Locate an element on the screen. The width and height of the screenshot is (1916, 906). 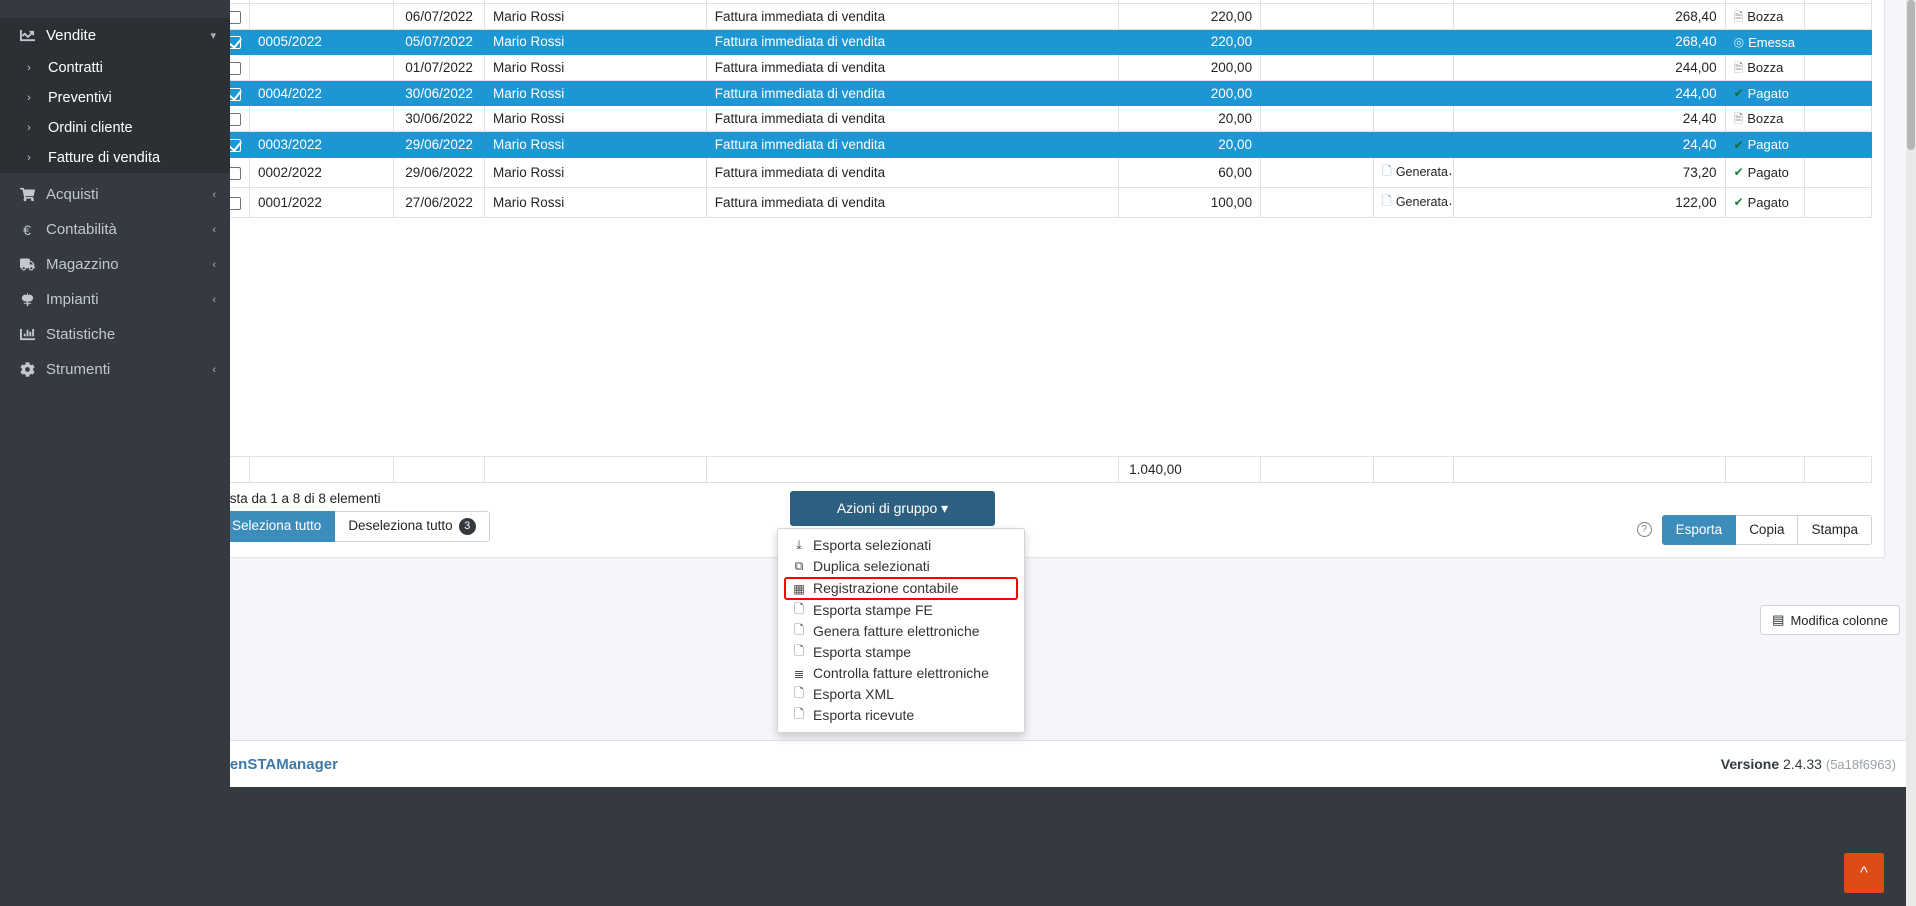
copy-button: Copia is located at coordinates (1767, 529).